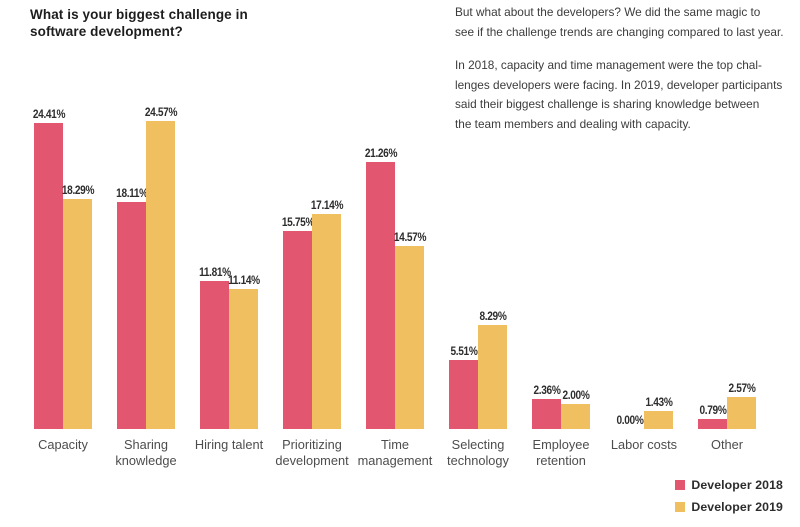  Describe the element at coordinates (48, 114) in the screenshot. I see `bar-value-label: 24.41%` at that location.